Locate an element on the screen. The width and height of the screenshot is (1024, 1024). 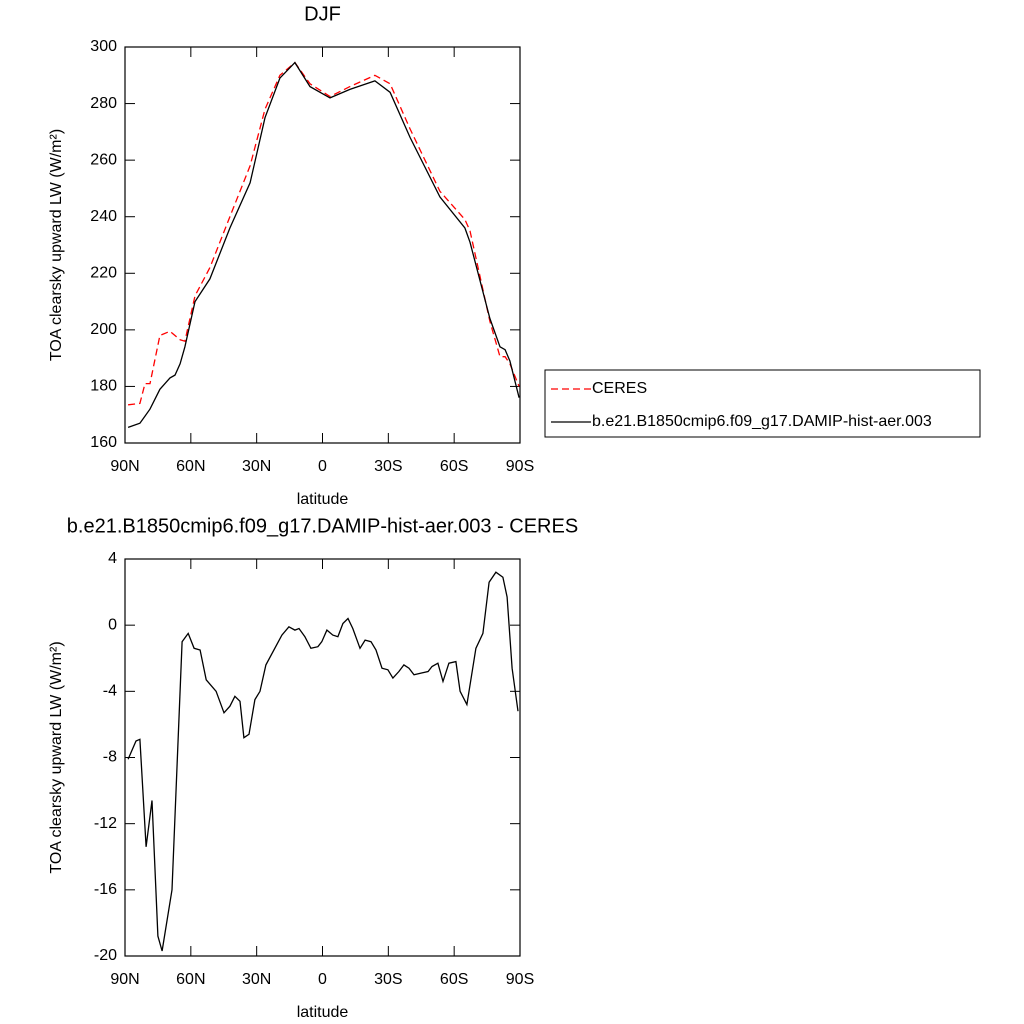
legend-label: CERES is located at coordinates (619, 388).